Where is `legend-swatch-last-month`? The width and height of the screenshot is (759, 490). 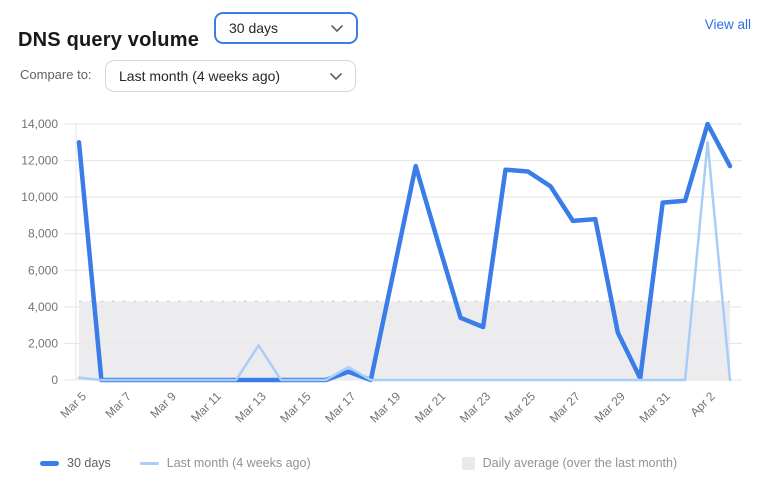 legend-swatch-last-month is located at coordinates (149, 463).